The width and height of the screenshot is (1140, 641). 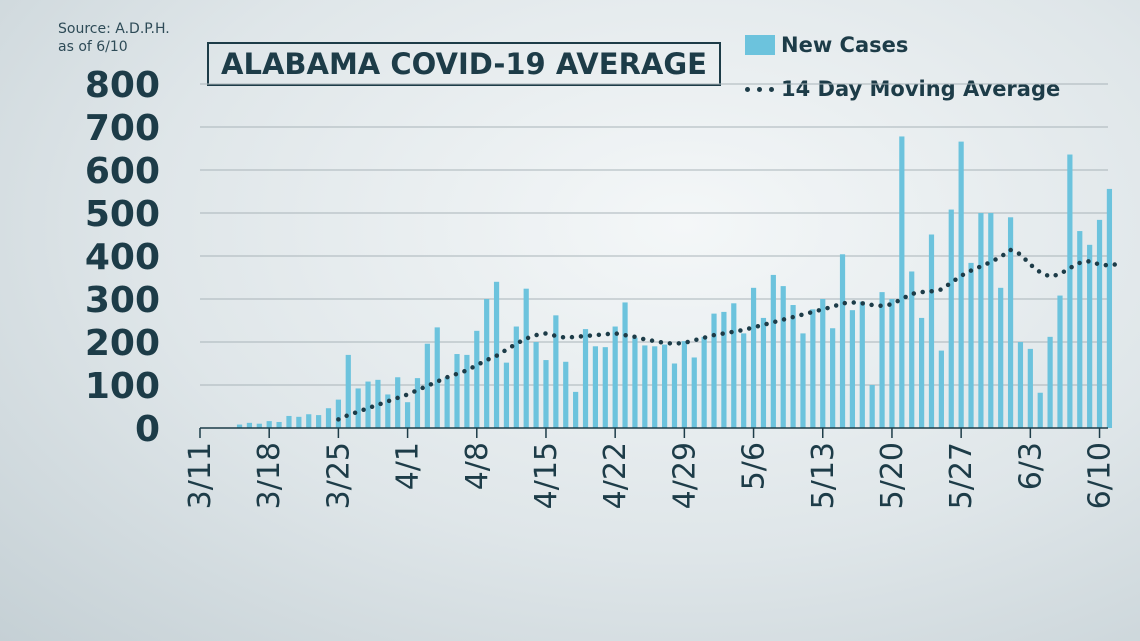 I want to click on x-tick-label: 6/10, so click(x=1100, y=475).